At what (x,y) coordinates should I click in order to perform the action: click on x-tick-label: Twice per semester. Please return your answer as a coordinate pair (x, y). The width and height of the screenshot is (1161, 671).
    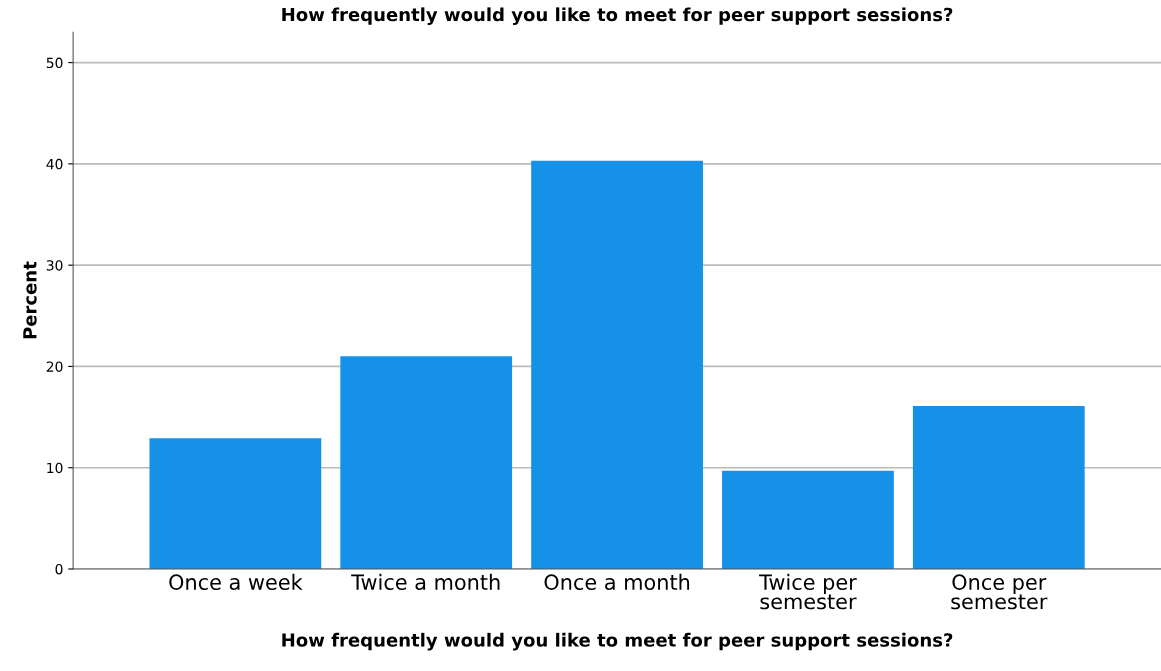
    Looking at the image, I should click on (808, 591).